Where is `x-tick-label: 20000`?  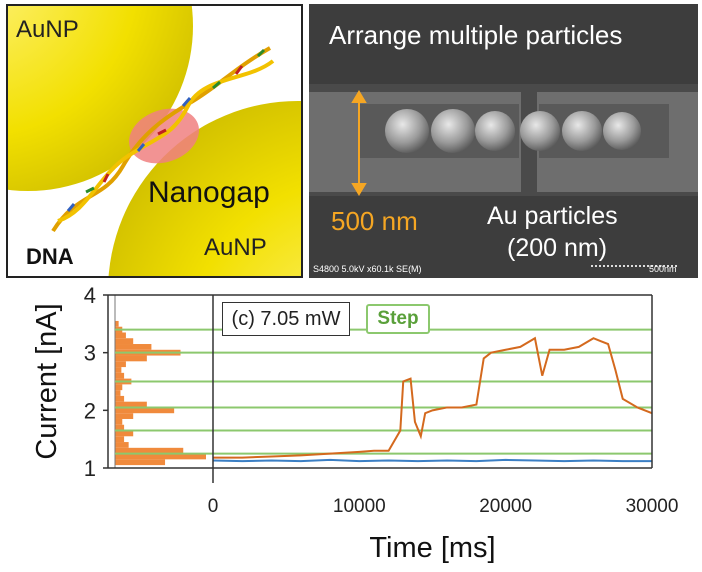 x-tick-label: 20000 is located at coordinates (505, 506).